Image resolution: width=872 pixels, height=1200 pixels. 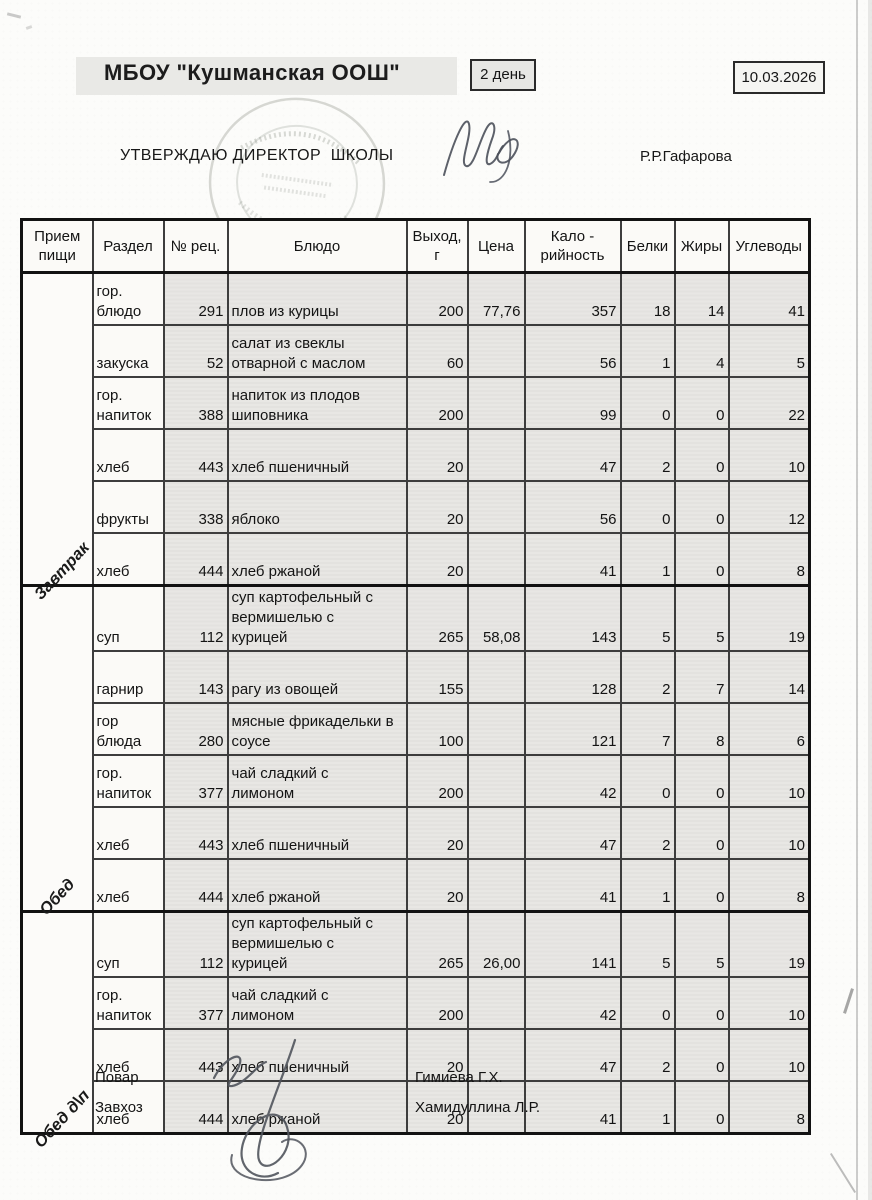 I want to click on header-cell-protein: Белки, so click(x=647, y=246).